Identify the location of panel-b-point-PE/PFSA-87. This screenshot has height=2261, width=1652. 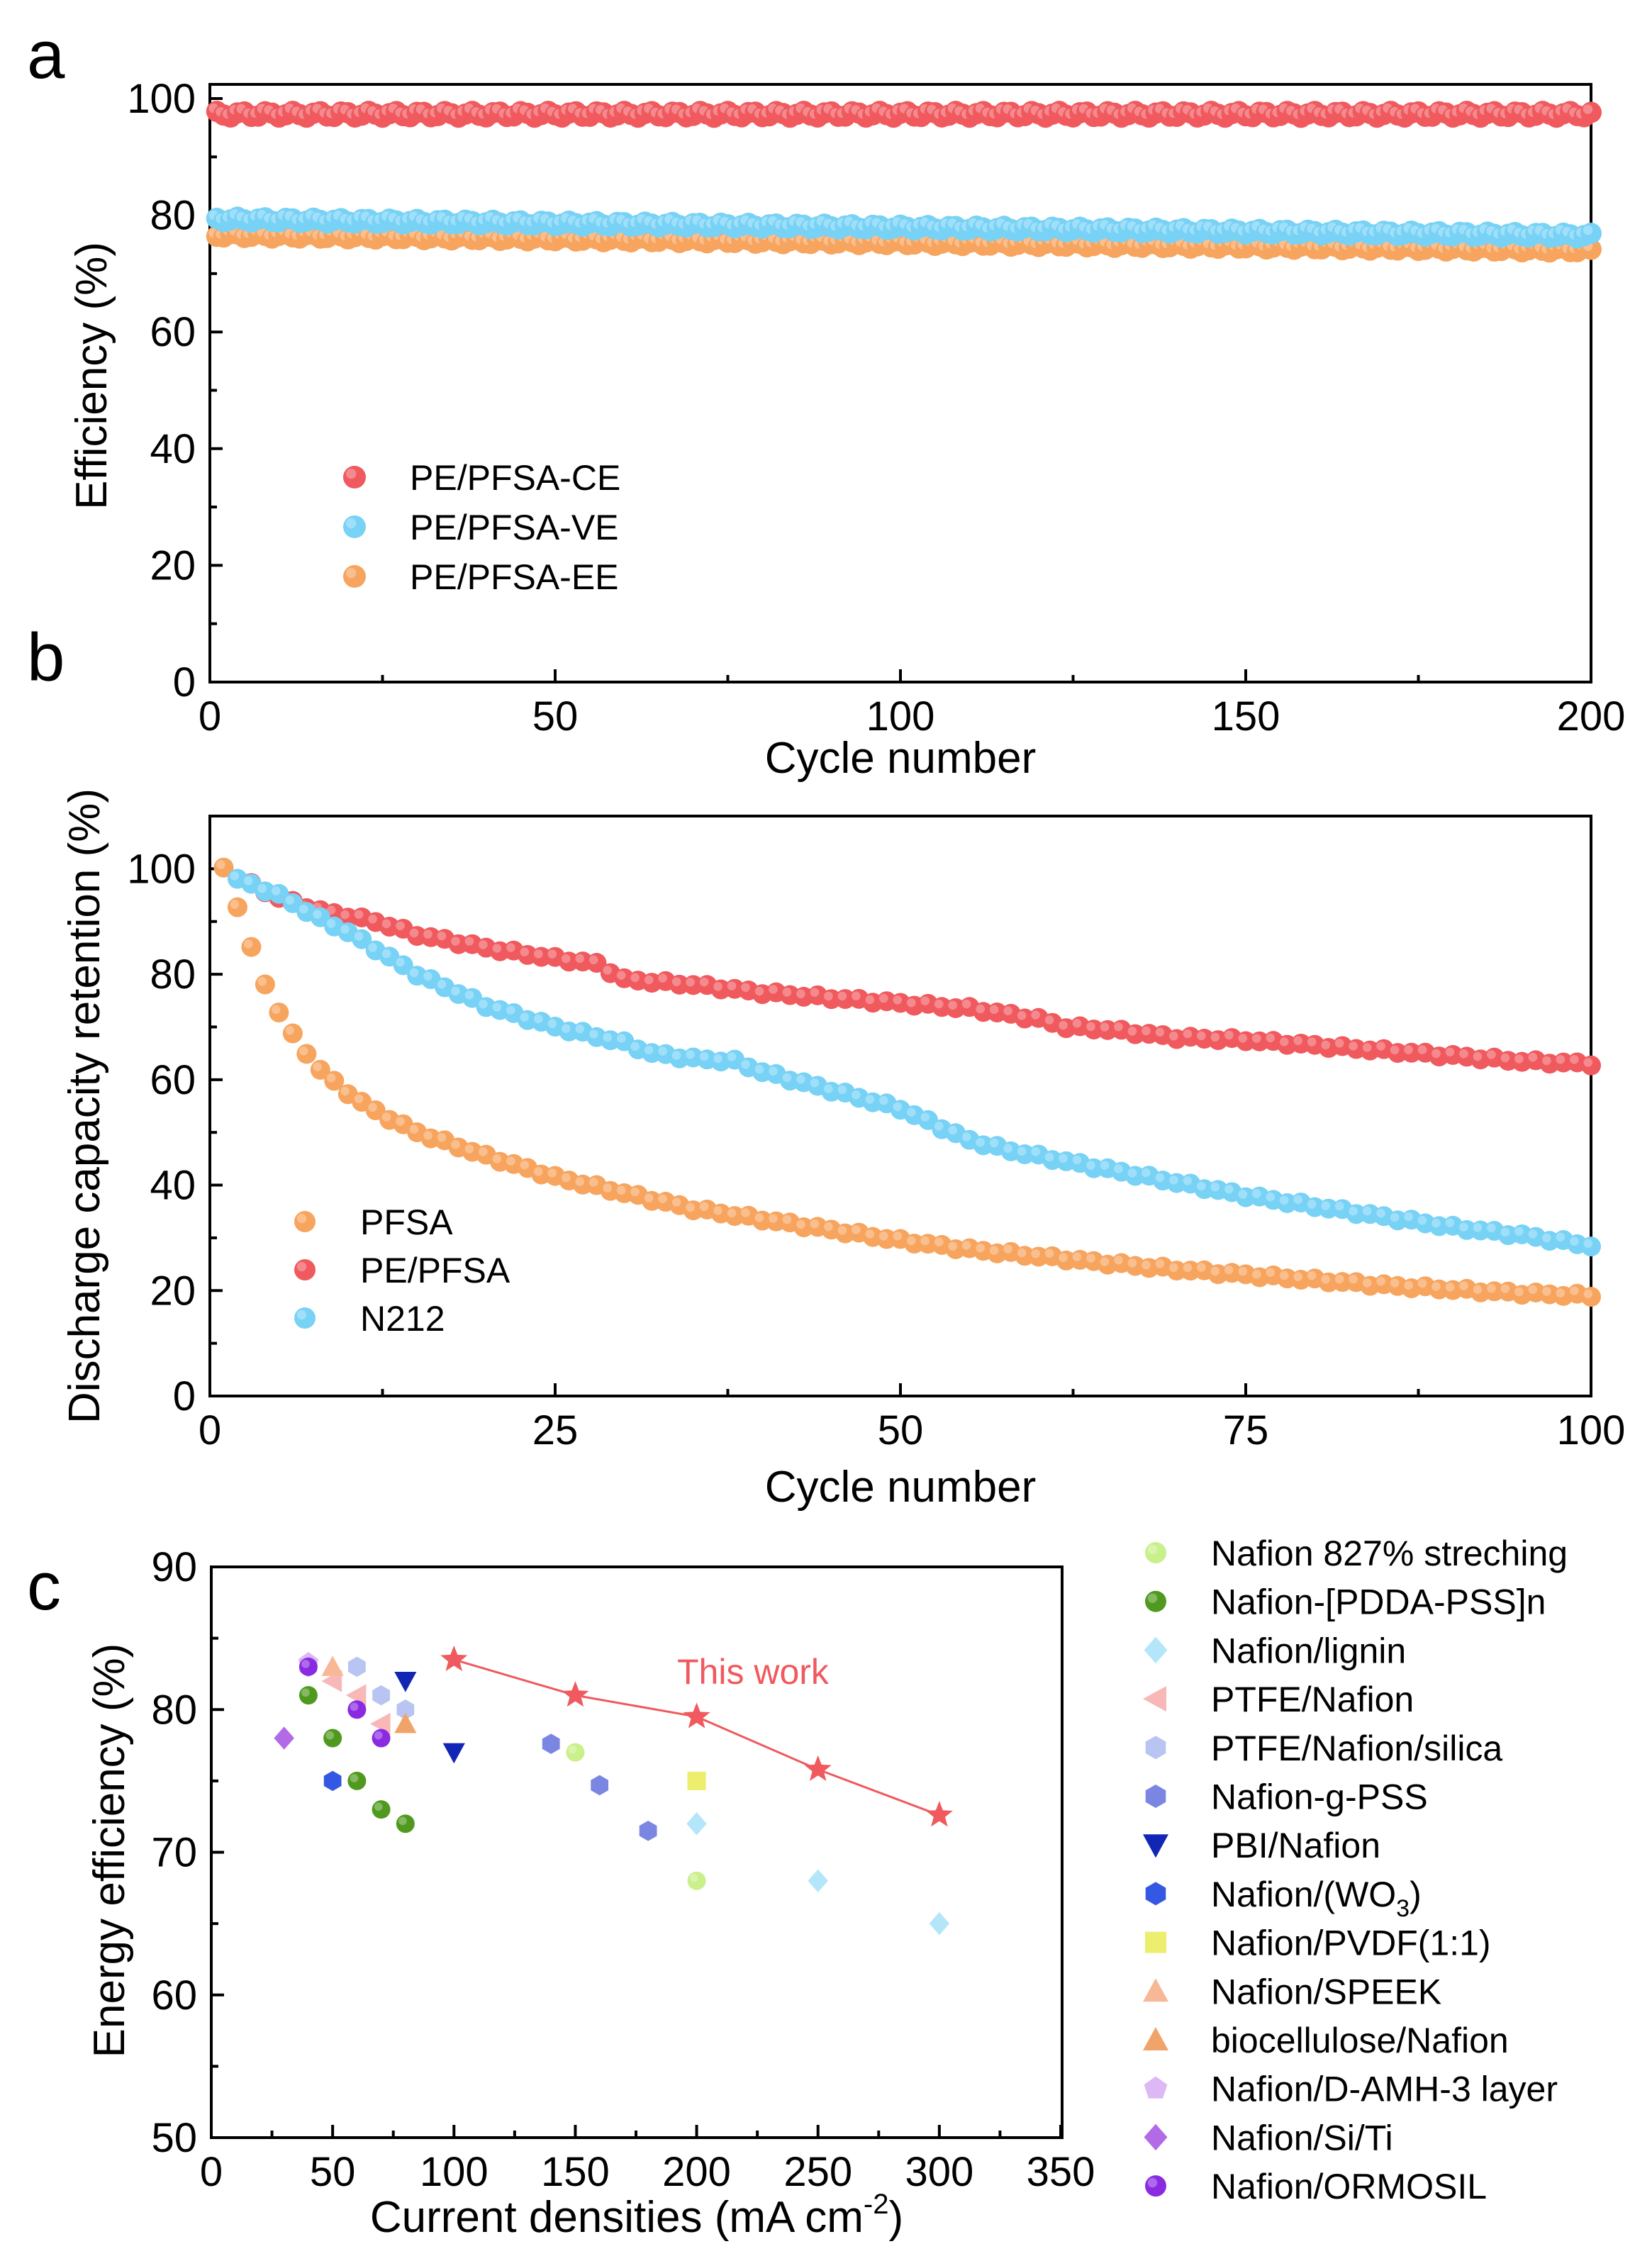
(1412, 1052).